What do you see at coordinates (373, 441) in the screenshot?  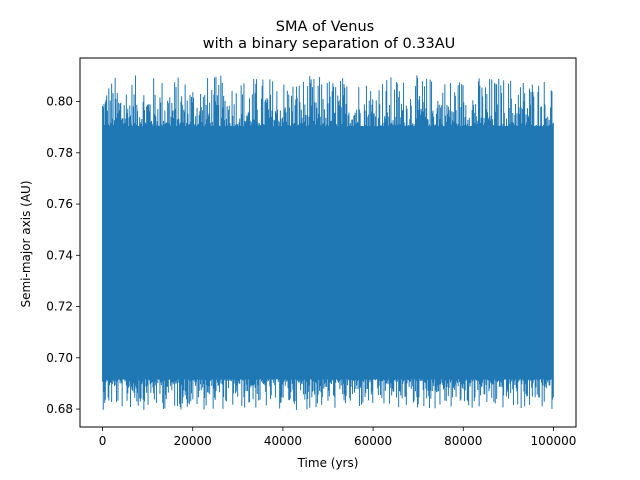 I see `x-tick-label: 60000` at bounding box center [373, 441].